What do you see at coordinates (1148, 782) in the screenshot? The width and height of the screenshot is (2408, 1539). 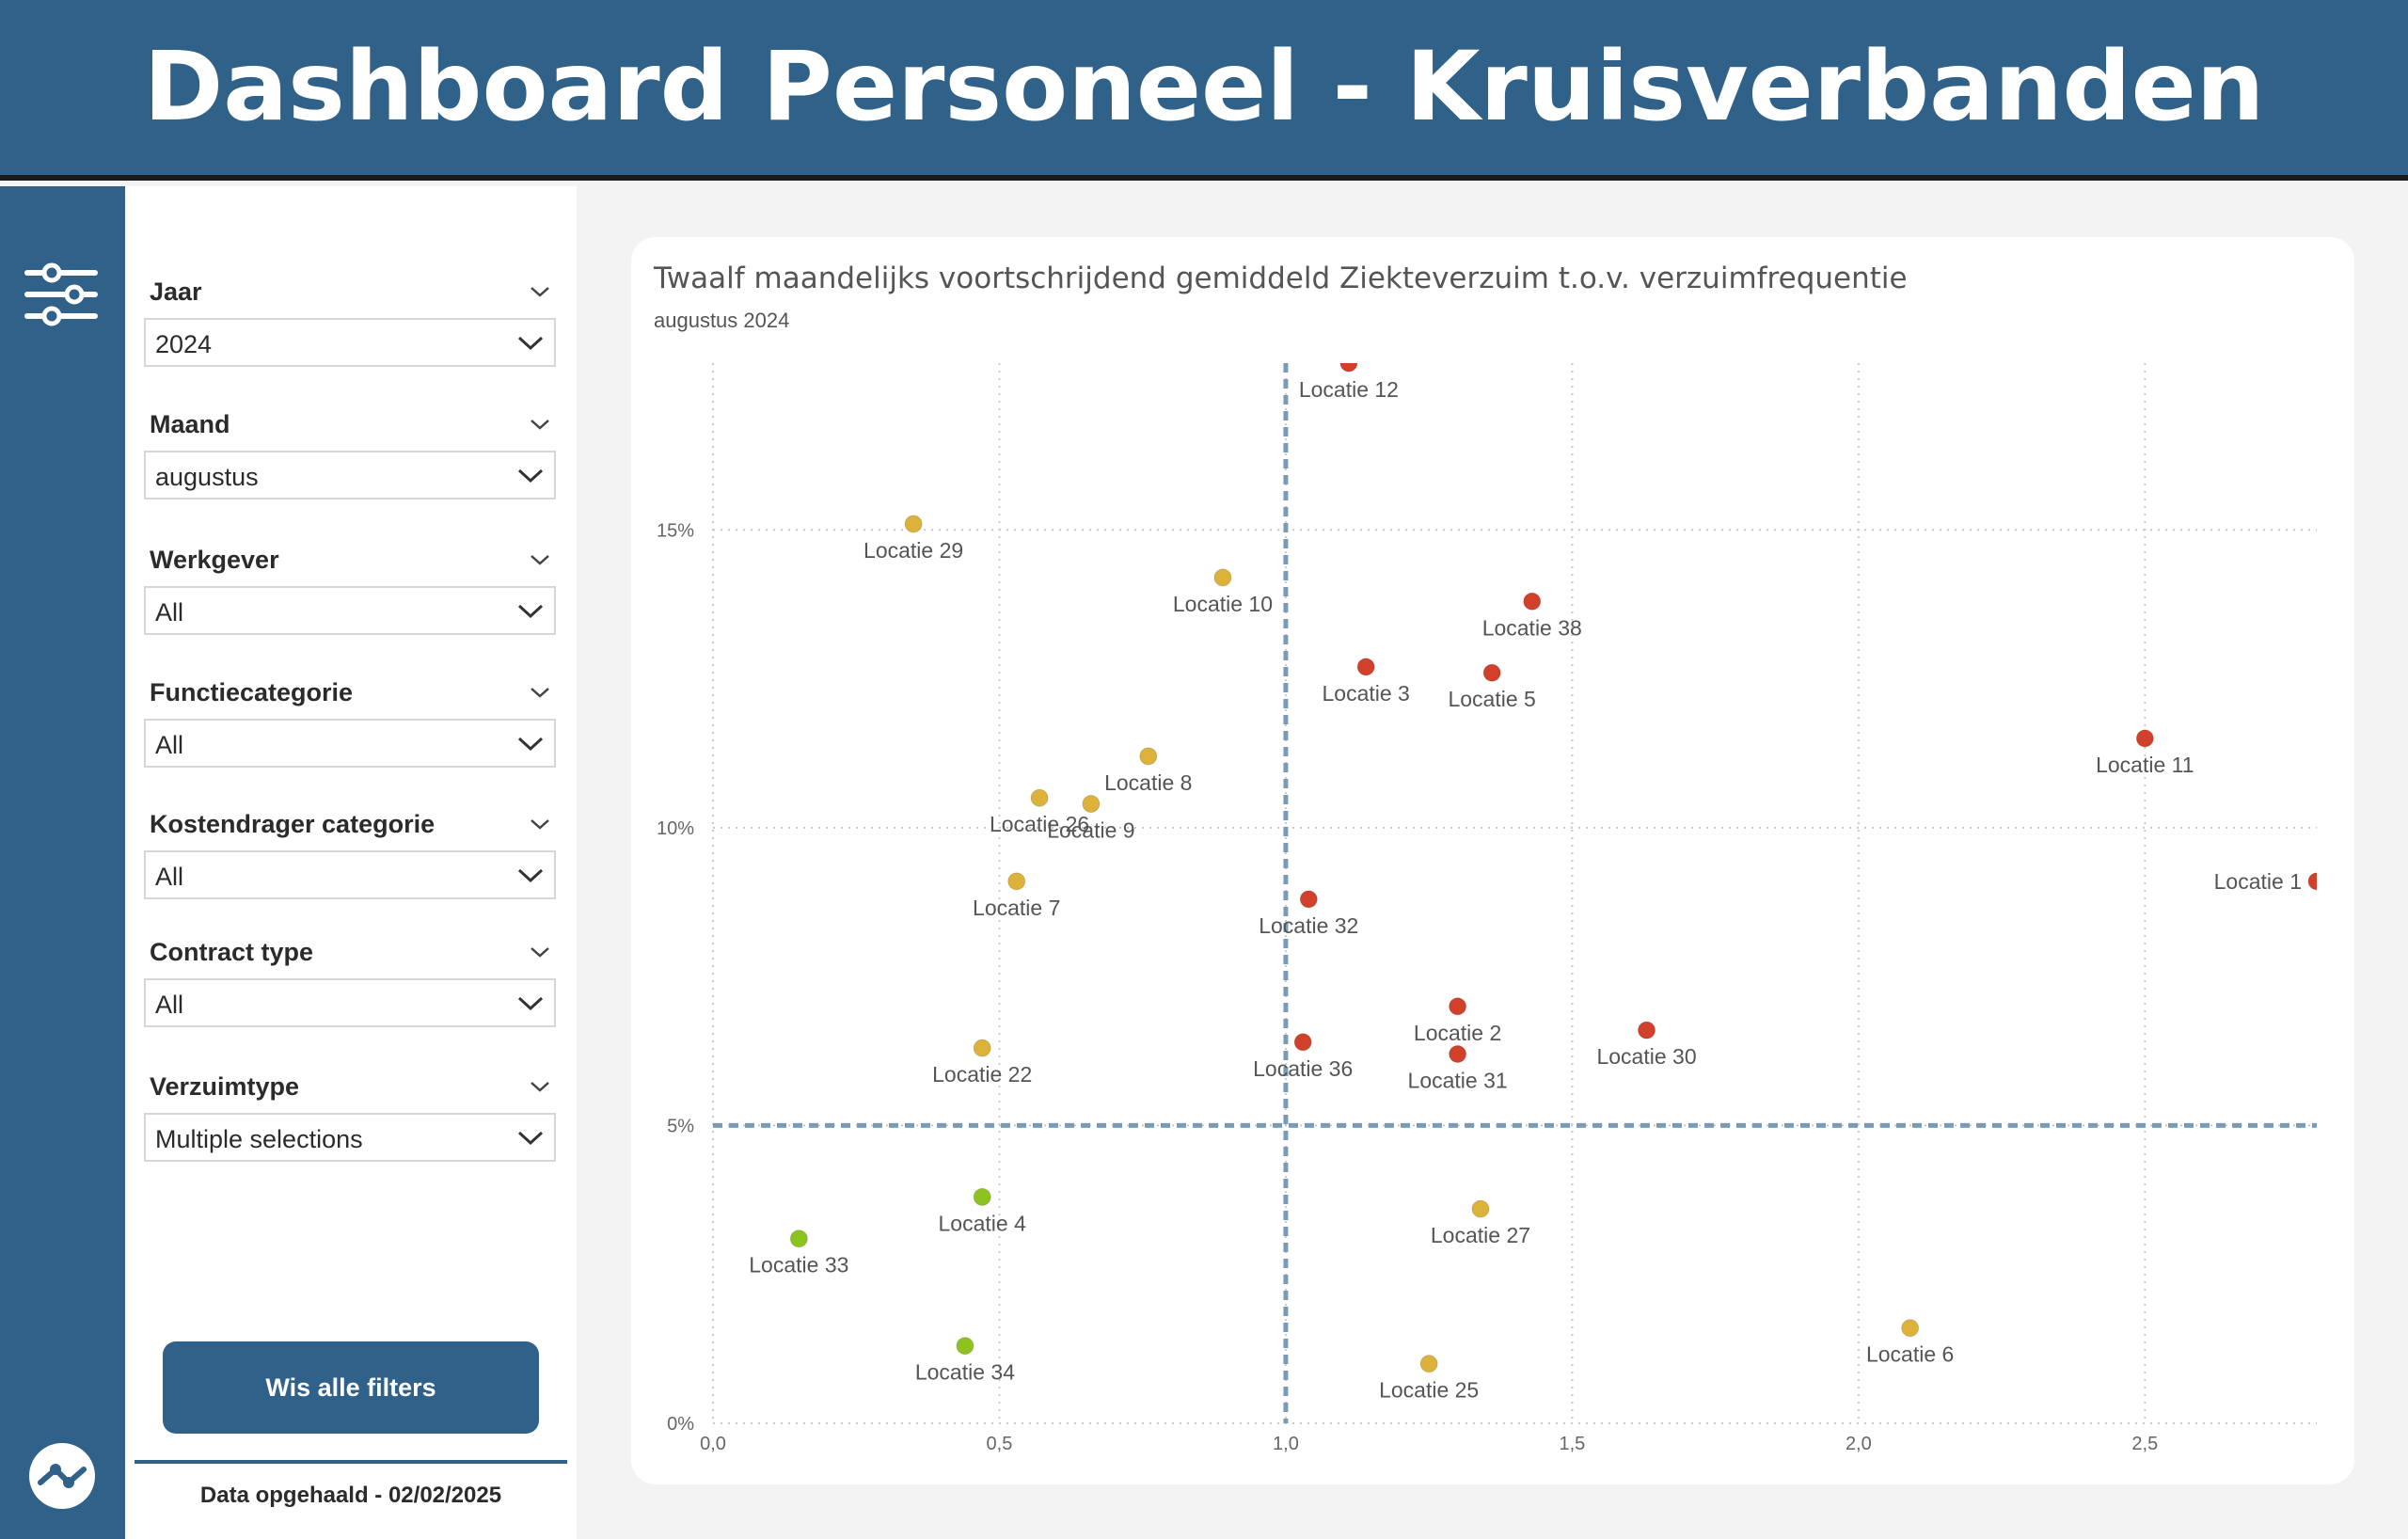 I see `data-label: Locatie 8` at bounding box center [1148, 782].